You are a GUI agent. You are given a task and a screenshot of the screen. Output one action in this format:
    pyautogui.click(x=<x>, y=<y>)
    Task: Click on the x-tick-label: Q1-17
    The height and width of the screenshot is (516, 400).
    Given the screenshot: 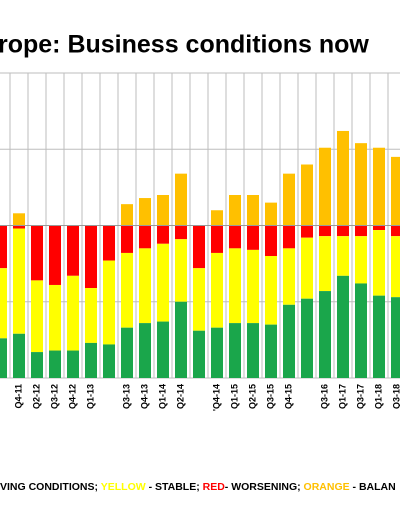 What is the action you would take?
    pyautogui.click(x=342, y=396)
    